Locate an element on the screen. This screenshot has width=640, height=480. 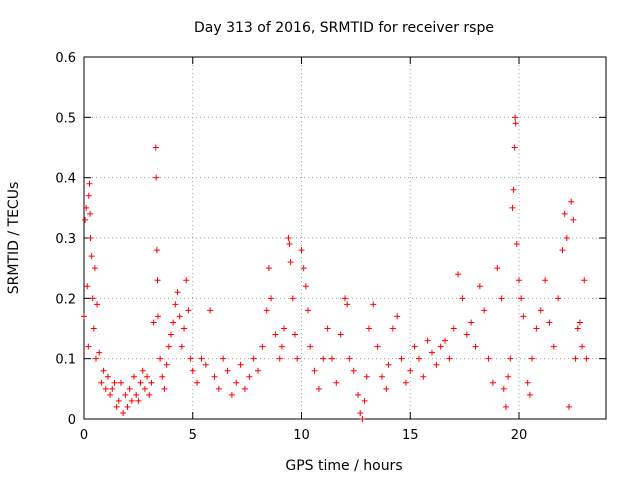
y-tick-label: 0.2 is located at coordinates (65, 299).